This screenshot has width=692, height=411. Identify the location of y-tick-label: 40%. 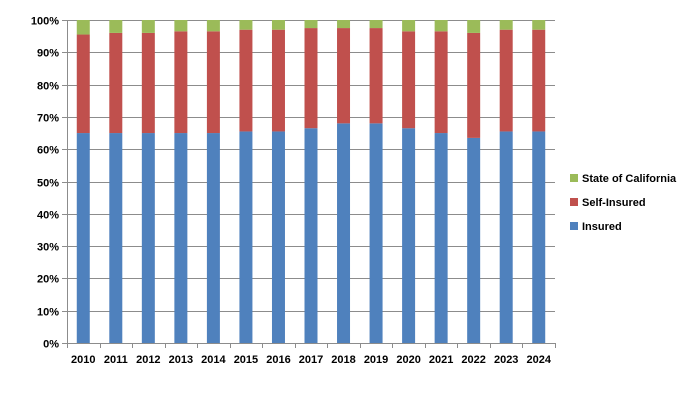
(48, 216).